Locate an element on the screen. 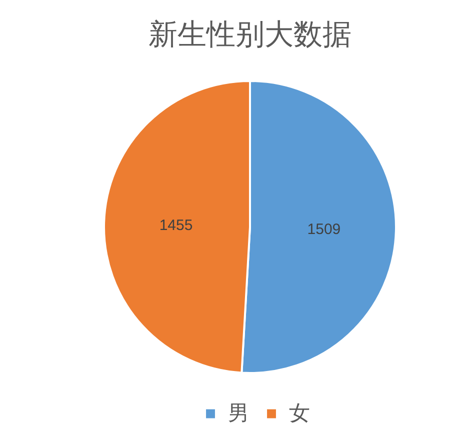 Image resolution: width=454 pixels, height=438 pixels. legend-label: 女 is located at coordinates (299, 412).